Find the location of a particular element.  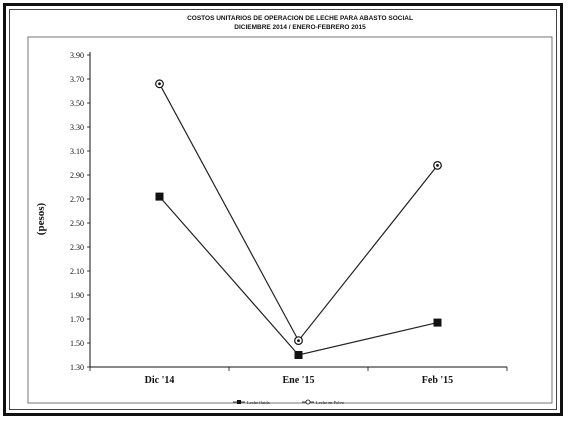

x-category-labels: Dic '14 Ene '15 Feb '15 is located at coordinates (299, 380).